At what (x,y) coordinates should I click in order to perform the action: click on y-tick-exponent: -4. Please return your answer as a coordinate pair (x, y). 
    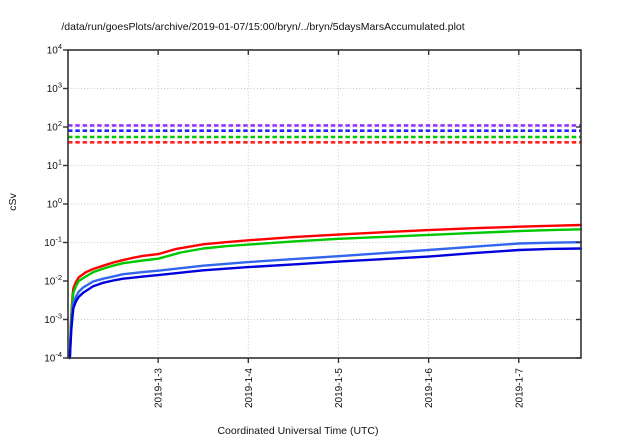
    Looking at the image, I should click on (58, 354).